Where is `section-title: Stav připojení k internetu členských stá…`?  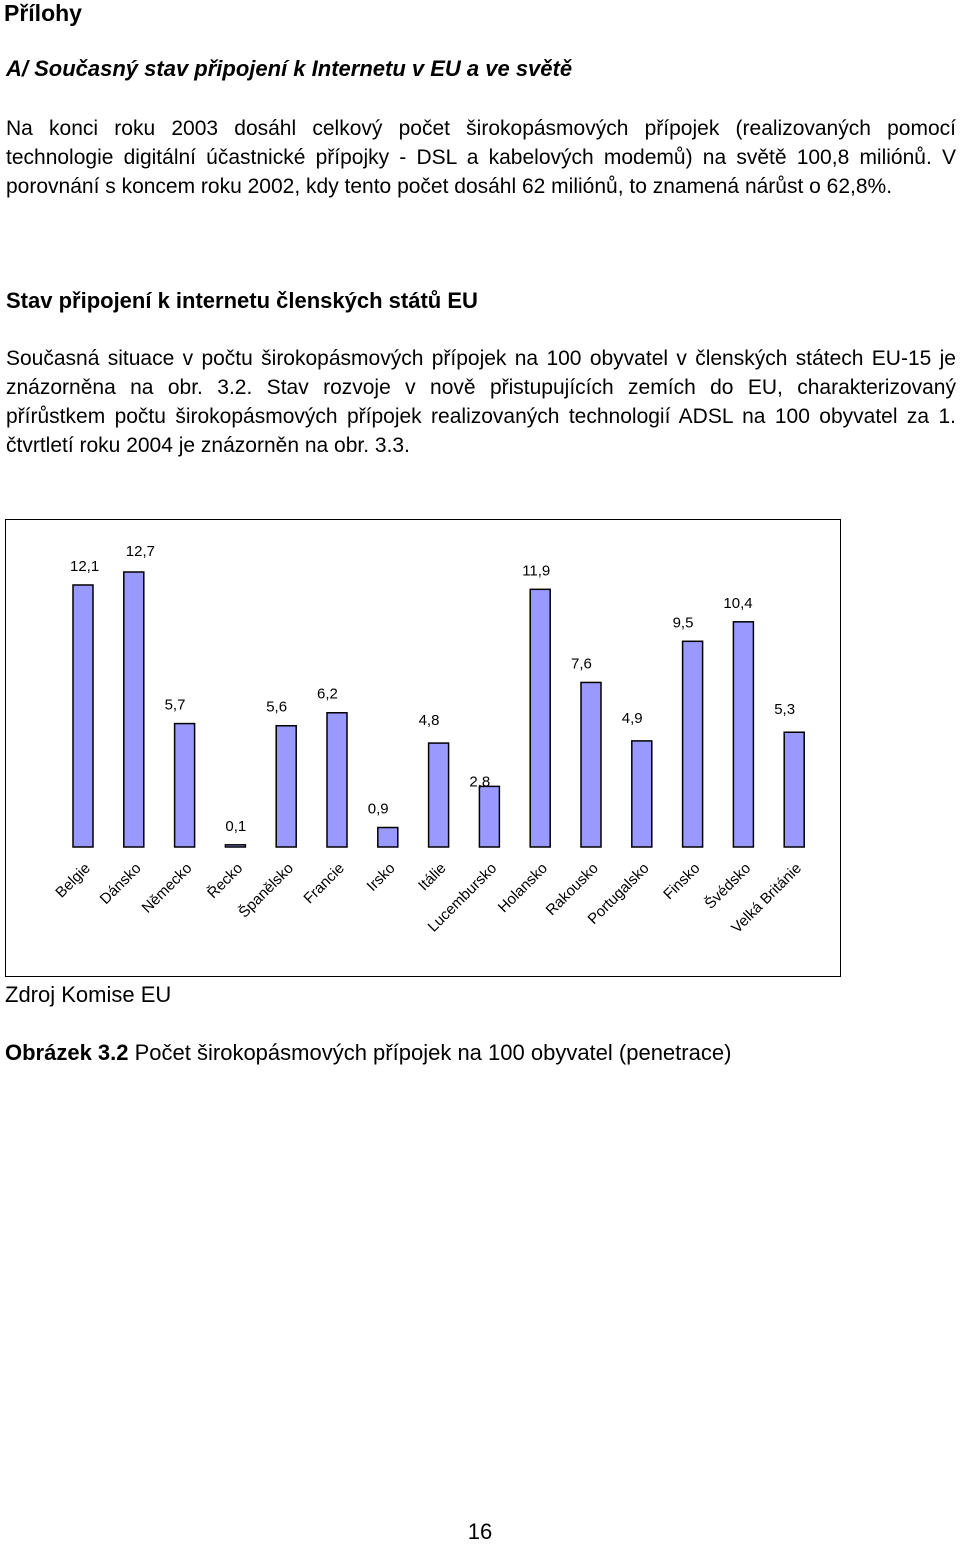
section-title: Stav připojení k internetu členských stá… is located at coordinates (242, 300).